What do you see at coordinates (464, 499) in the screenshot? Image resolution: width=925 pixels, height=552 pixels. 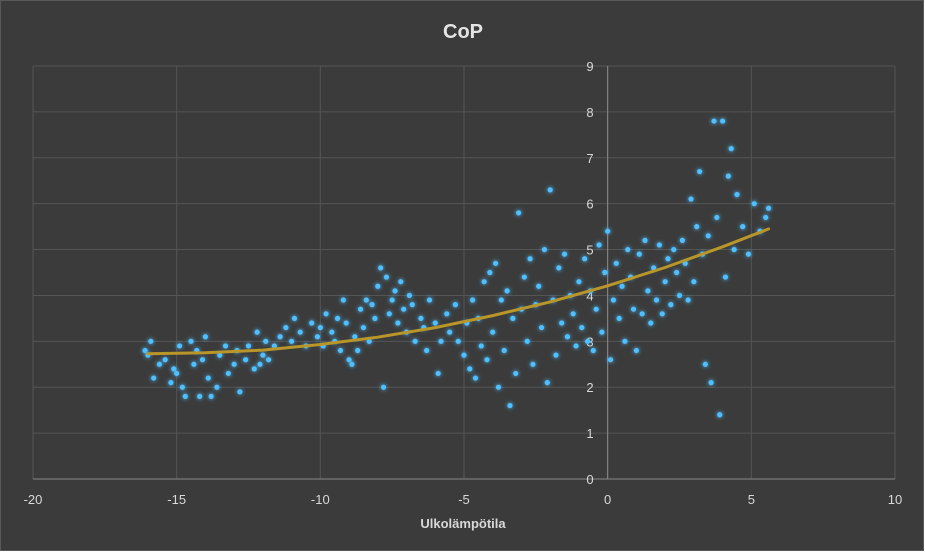 I see `x-tick-label: -5` at bounding box center [464, 499].